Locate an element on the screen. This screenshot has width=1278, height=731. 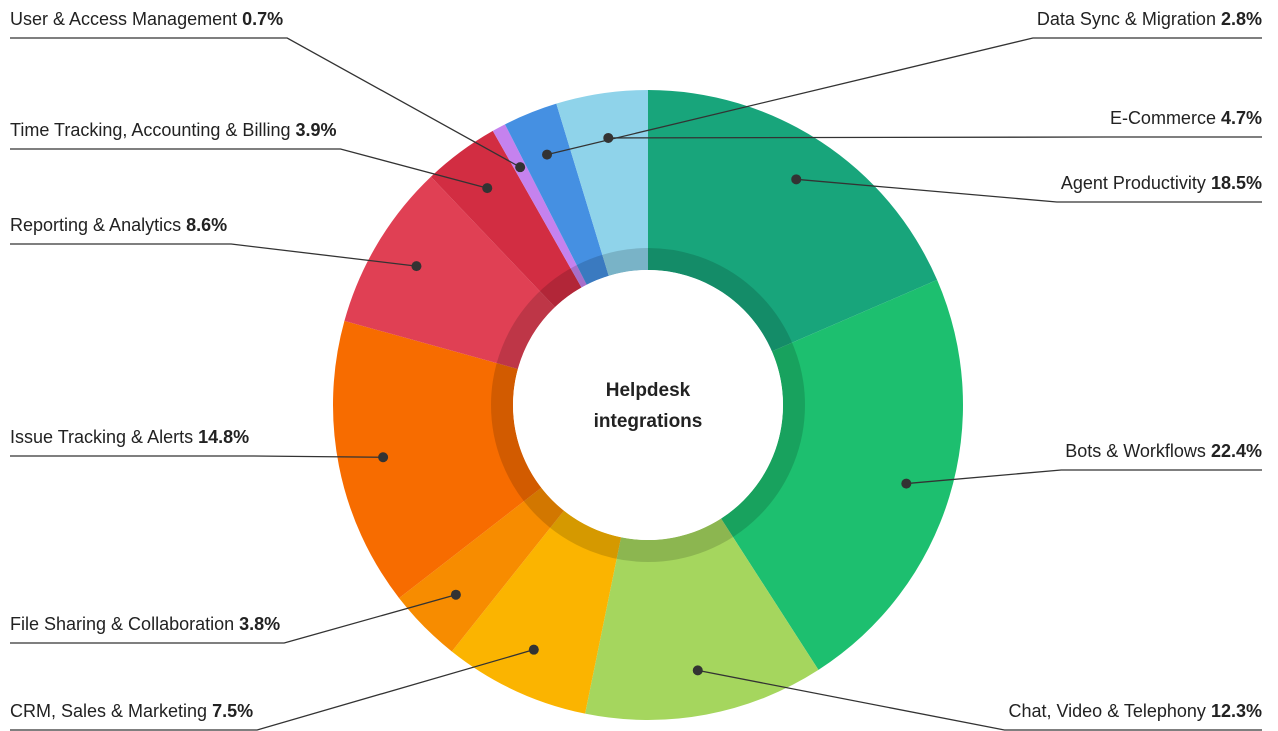
label-name: Agent Productivity is located at coordinates (1133, 183).